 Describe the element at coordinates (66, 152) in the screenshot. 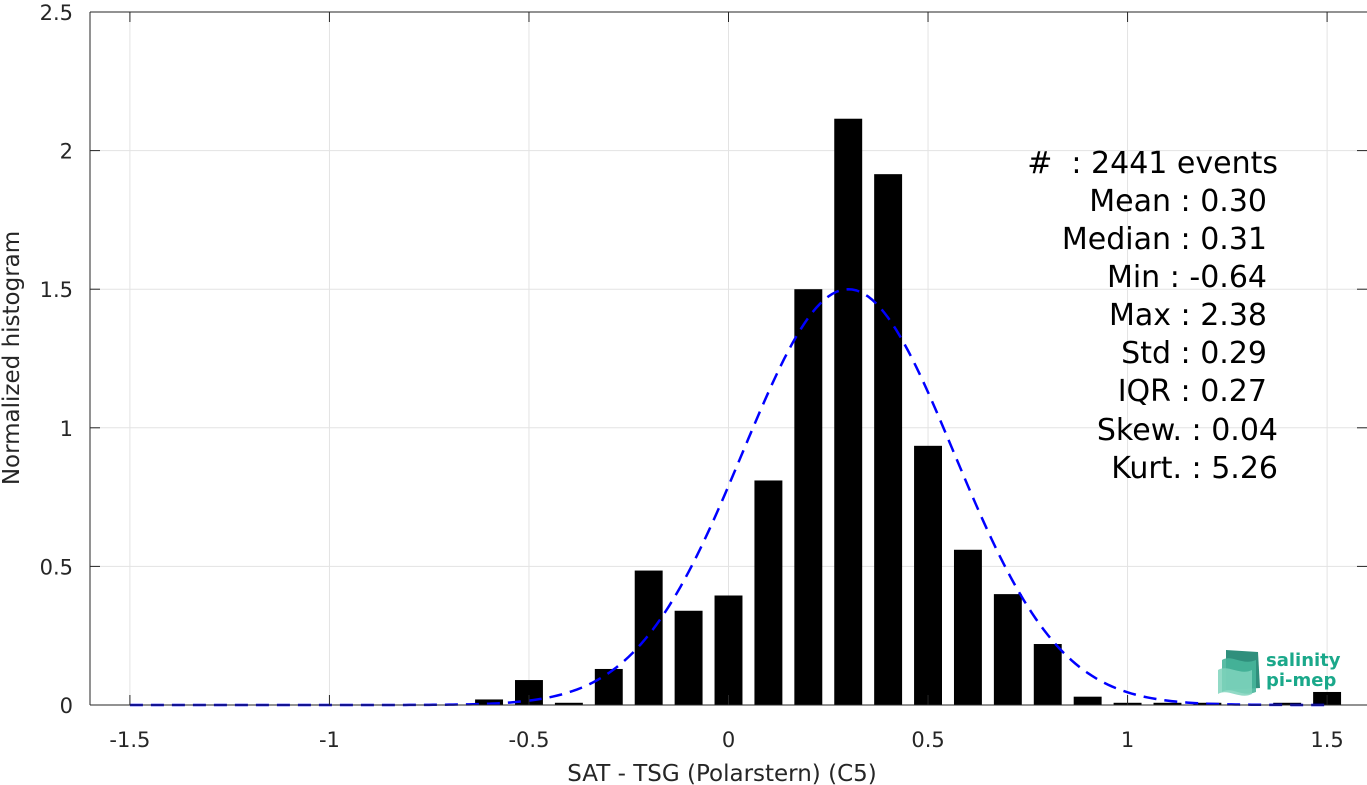

I see `y-tick-label: 2` at that location.